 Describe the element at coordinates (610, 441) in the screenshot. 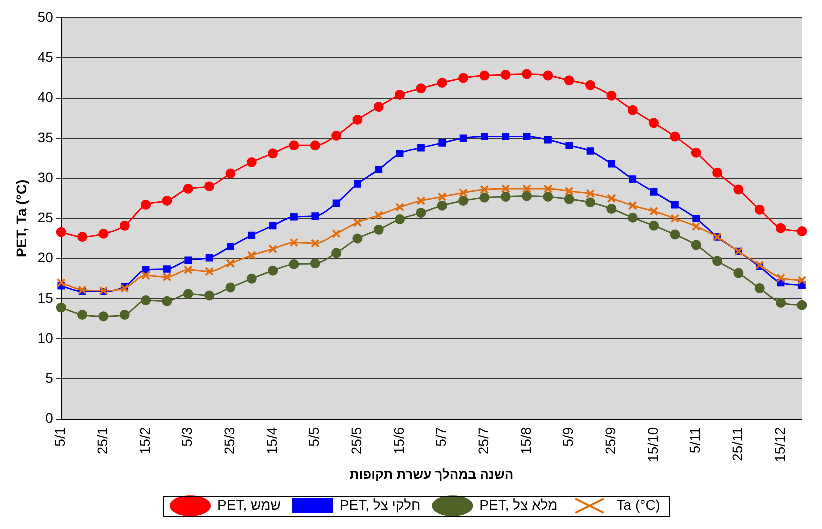

I see `x-tick-label: 25/9` at that location.